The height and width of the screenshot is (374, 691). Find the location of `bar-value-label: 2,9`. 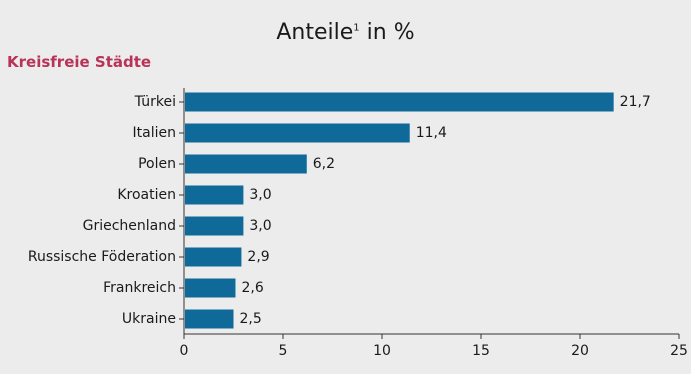

bar-value-label: 2,9 is located at coordinates (258, 257).